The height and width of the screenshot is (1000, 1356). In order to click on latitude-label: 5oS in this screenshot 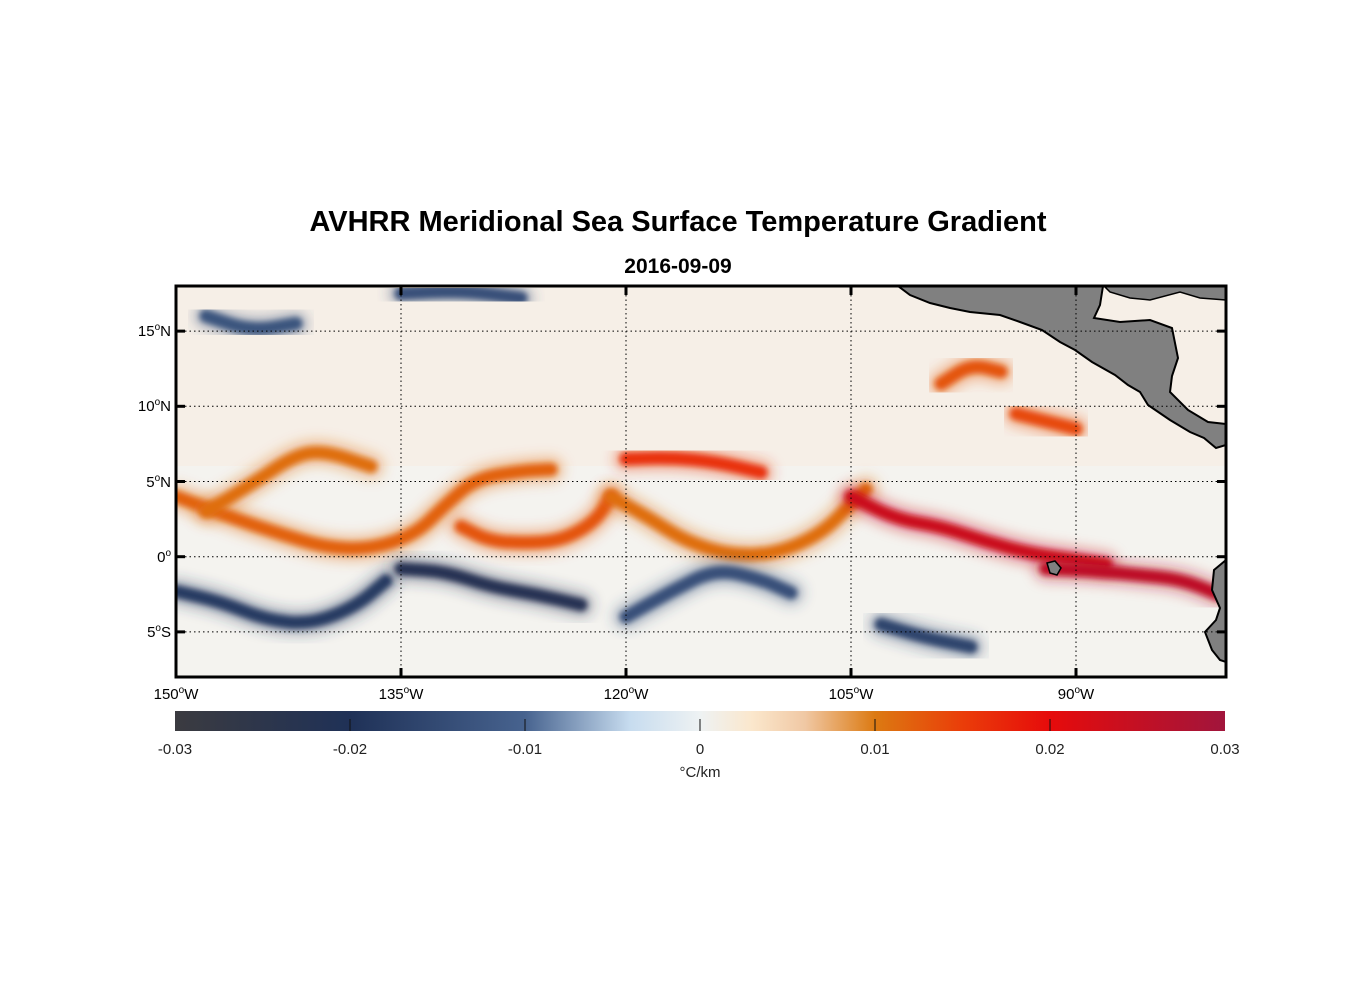, I will do `click(159, 631)`.